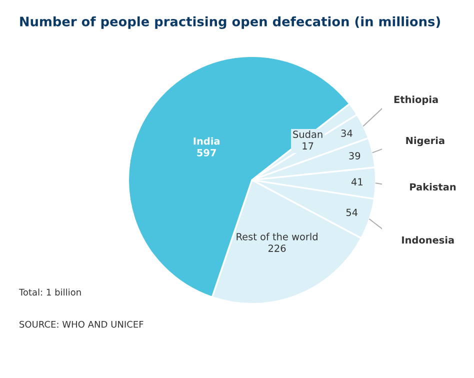 The width and height of the screenshot is (474, 378). What do you see at coordinates (307, 134) in the screenshot?
I see `slice-label: Sudan` at bounding box center [307, 134].